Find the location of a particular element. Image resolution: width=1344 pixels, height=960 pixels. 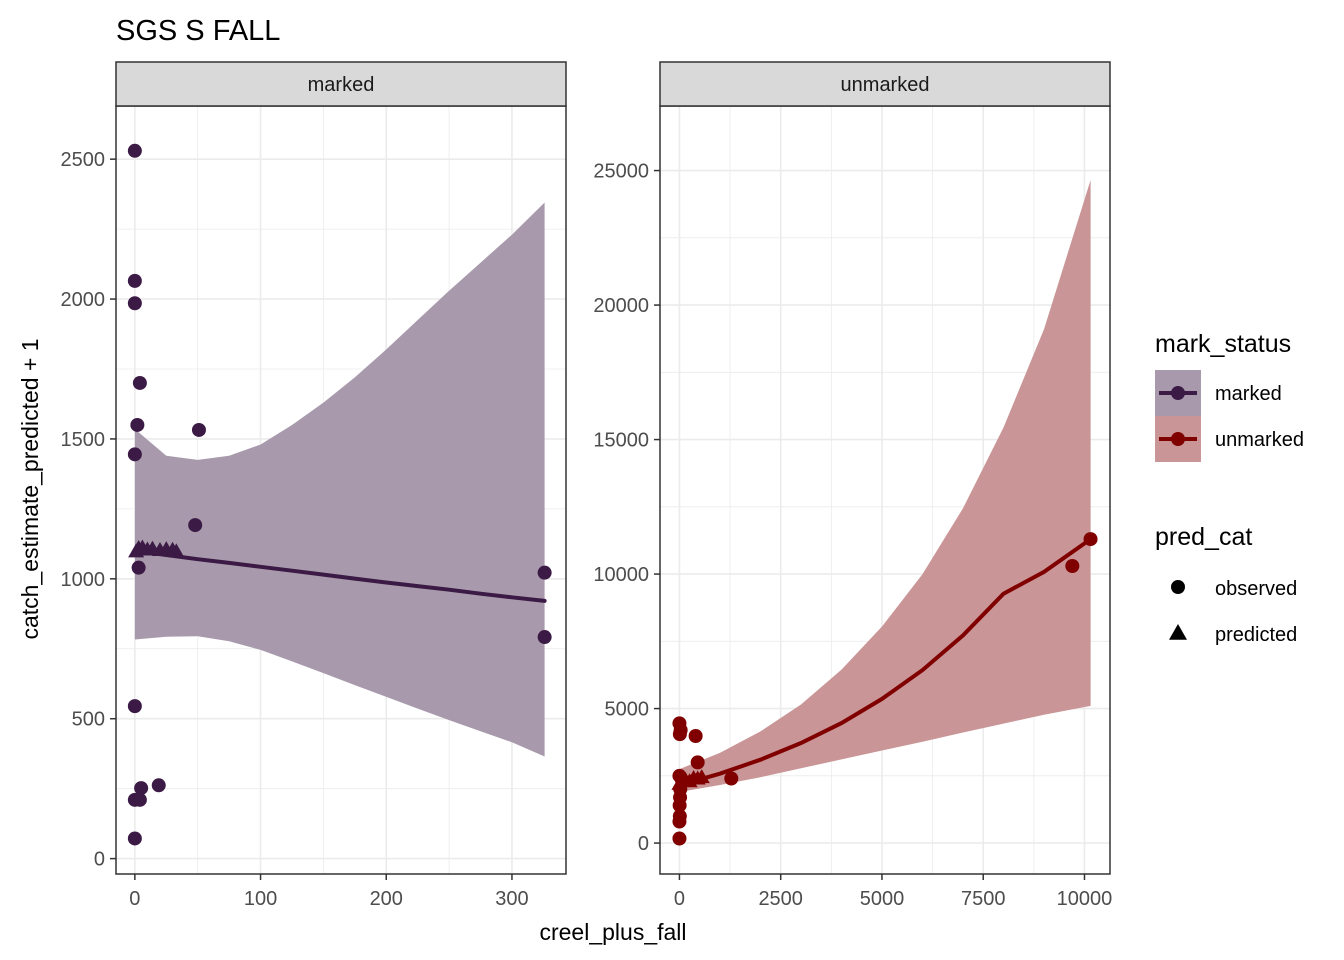

y-tick-label: 10000 is located at coordinates (621, 575).